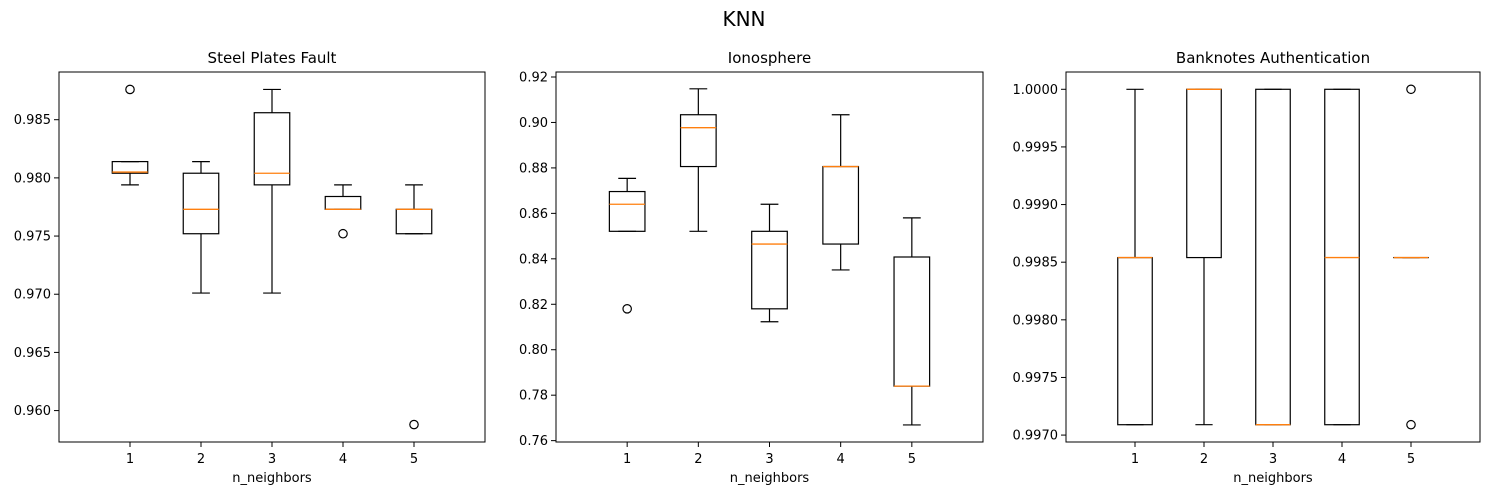 The height and width of the screenshot is (495, 1489). What do you see at coordinates (533, 441) in the screenshot?
I see `y-tick-label: 0.76` at bounding box center [533, 441].